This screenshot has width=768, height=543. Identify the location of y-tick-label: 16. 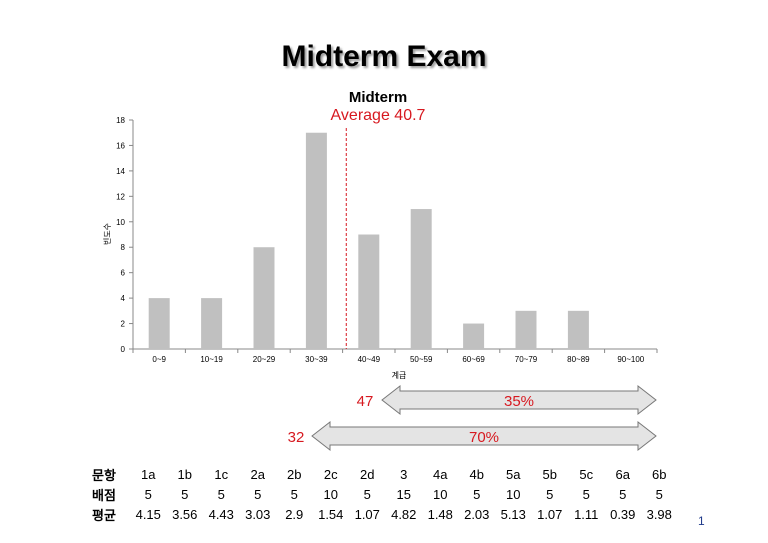
(120, 145).